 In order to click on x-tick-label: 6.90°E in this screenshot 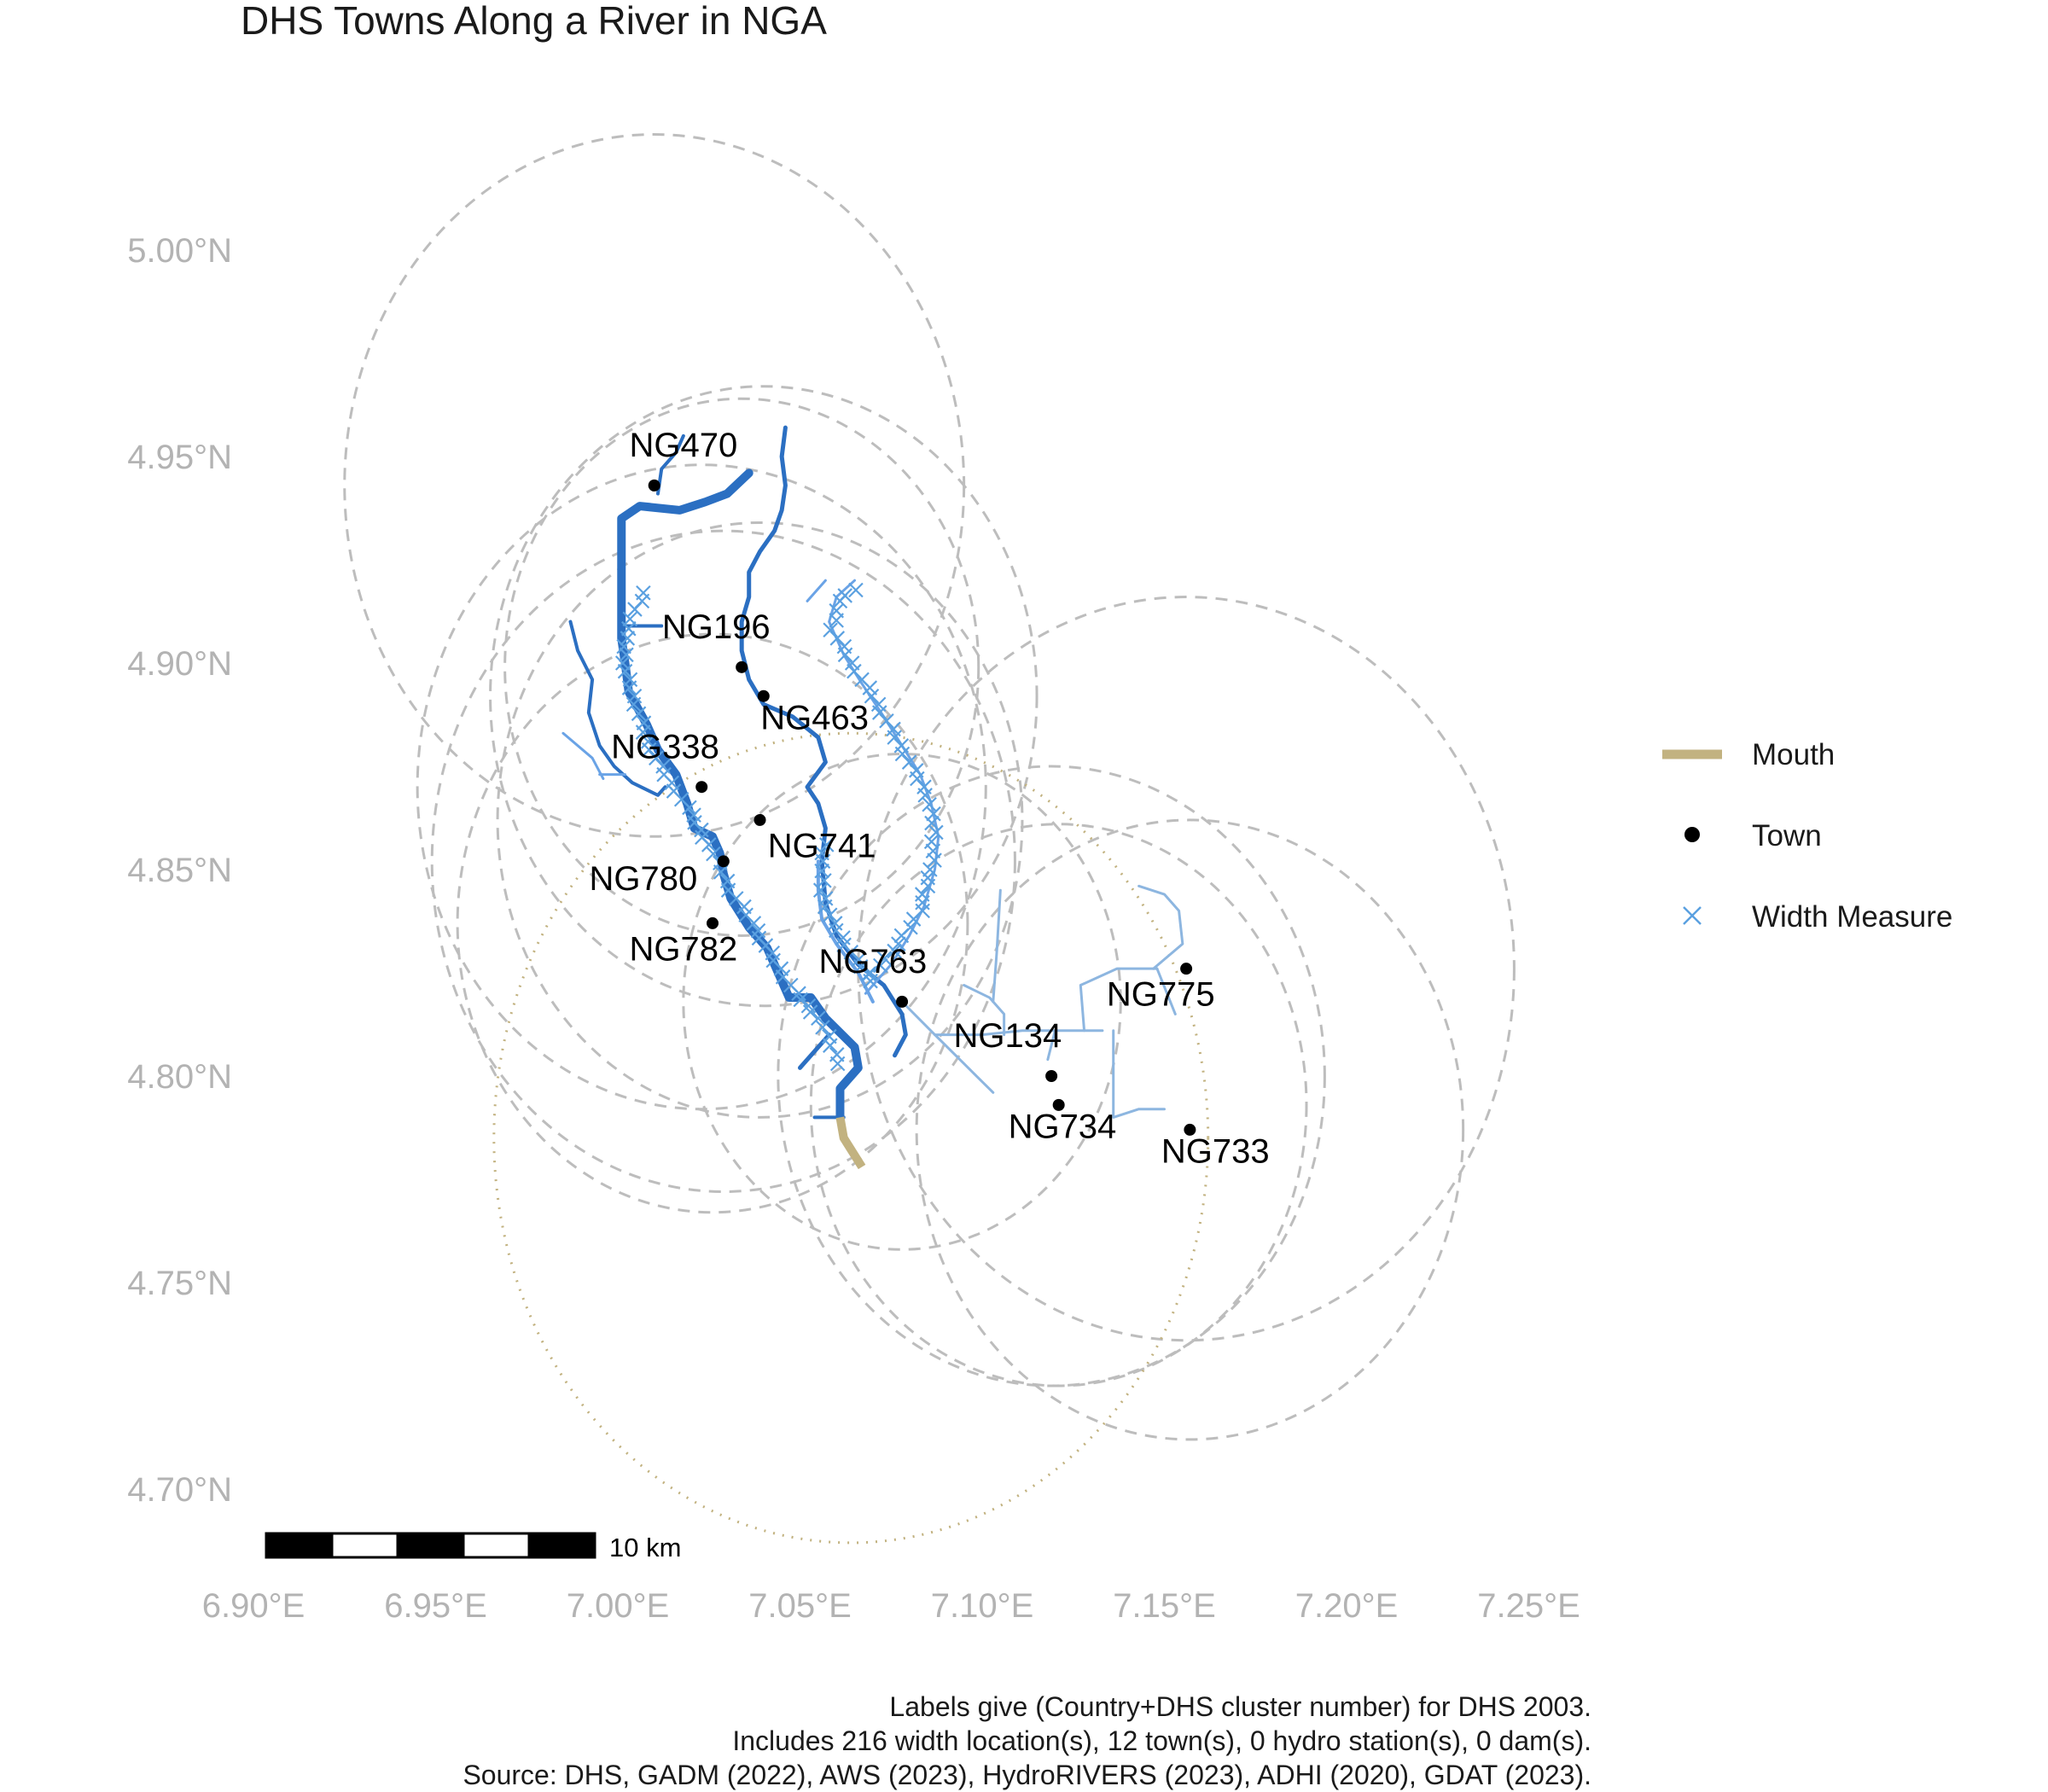, I will do `click(254, 1606)`.